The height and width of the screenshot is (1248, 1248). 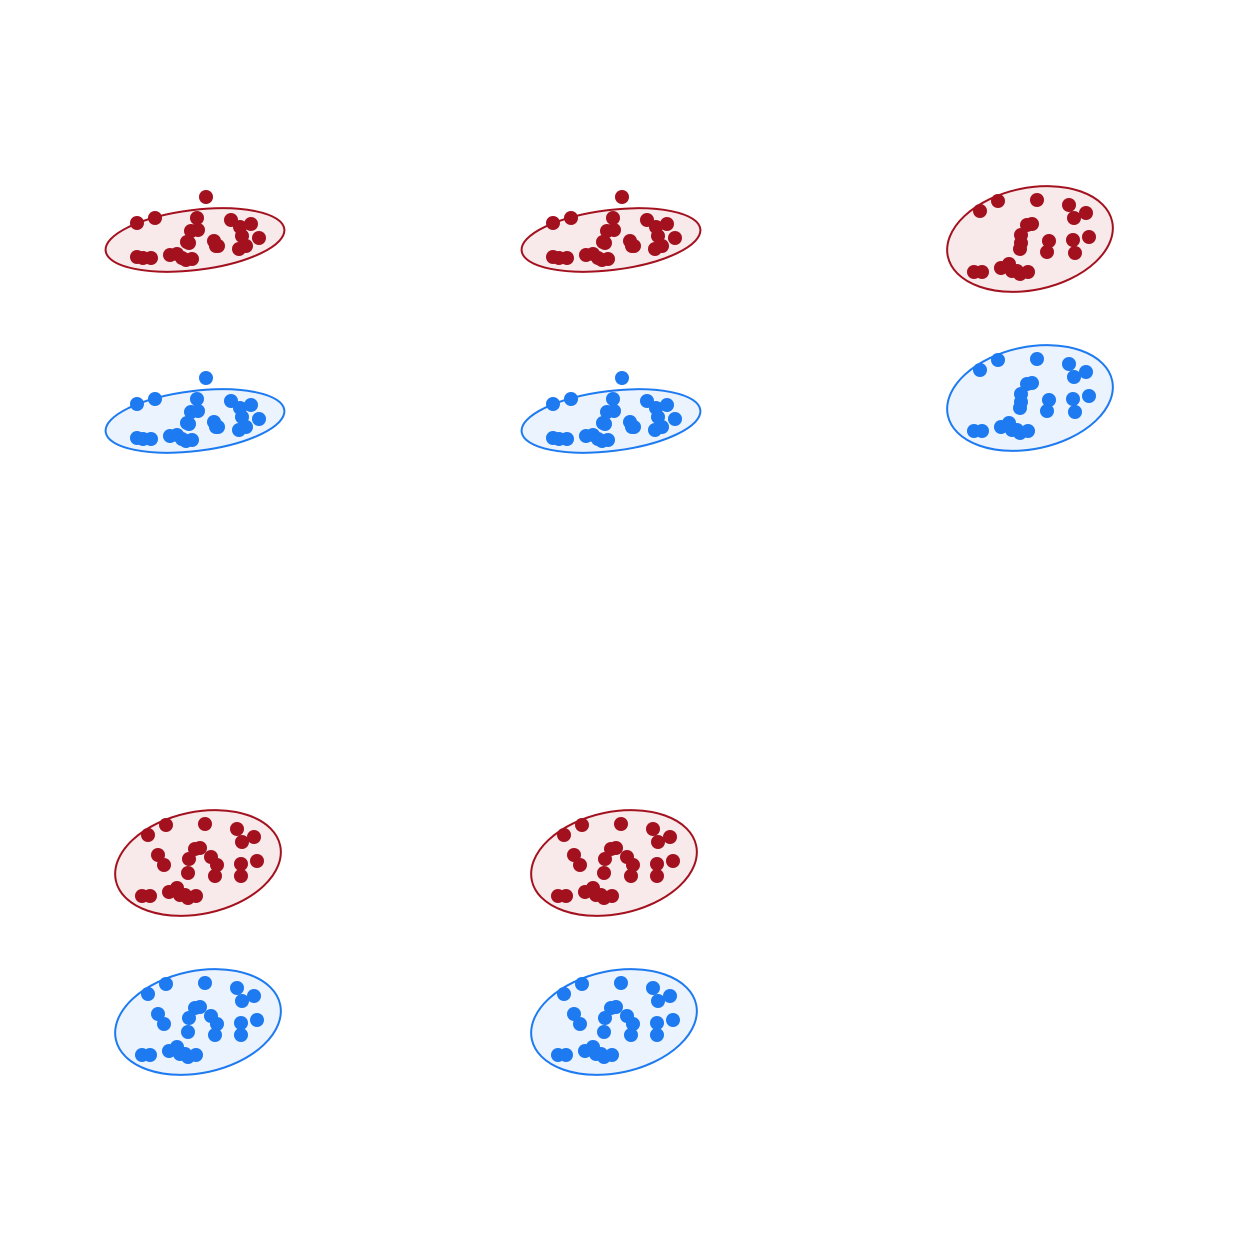 I want to click on panel-top-right, so click(x=1030, y=318).